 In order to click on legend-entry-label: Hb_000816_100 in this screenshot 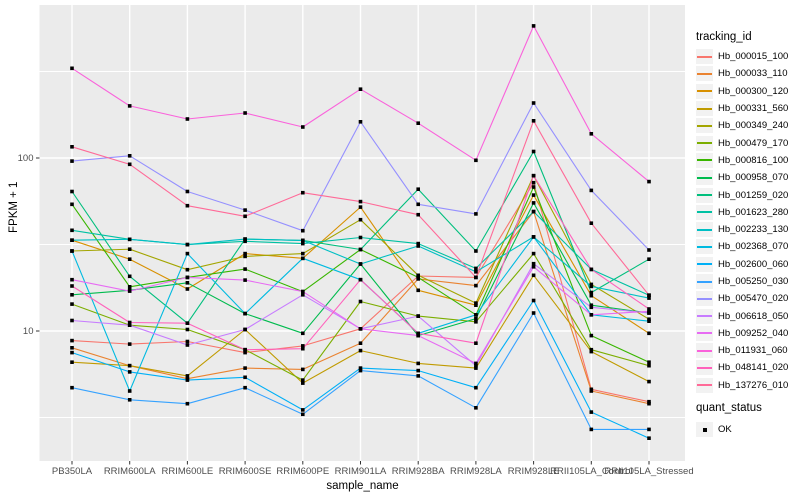, I will do `click(753, 160)`.